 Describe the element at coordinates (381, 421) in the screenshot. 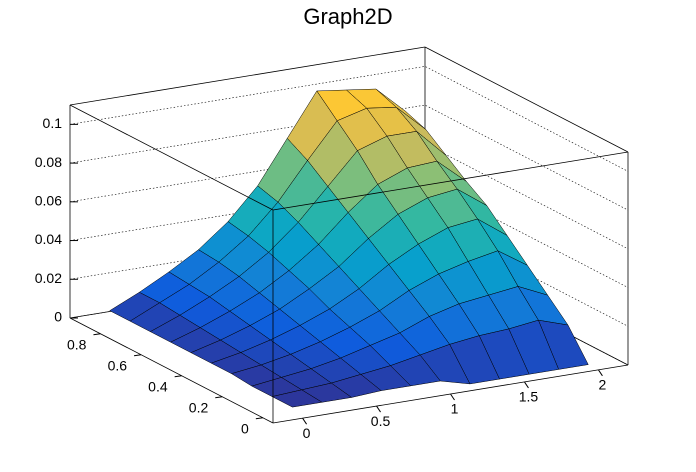

I see `x-tick-label: 0.5` at that location.